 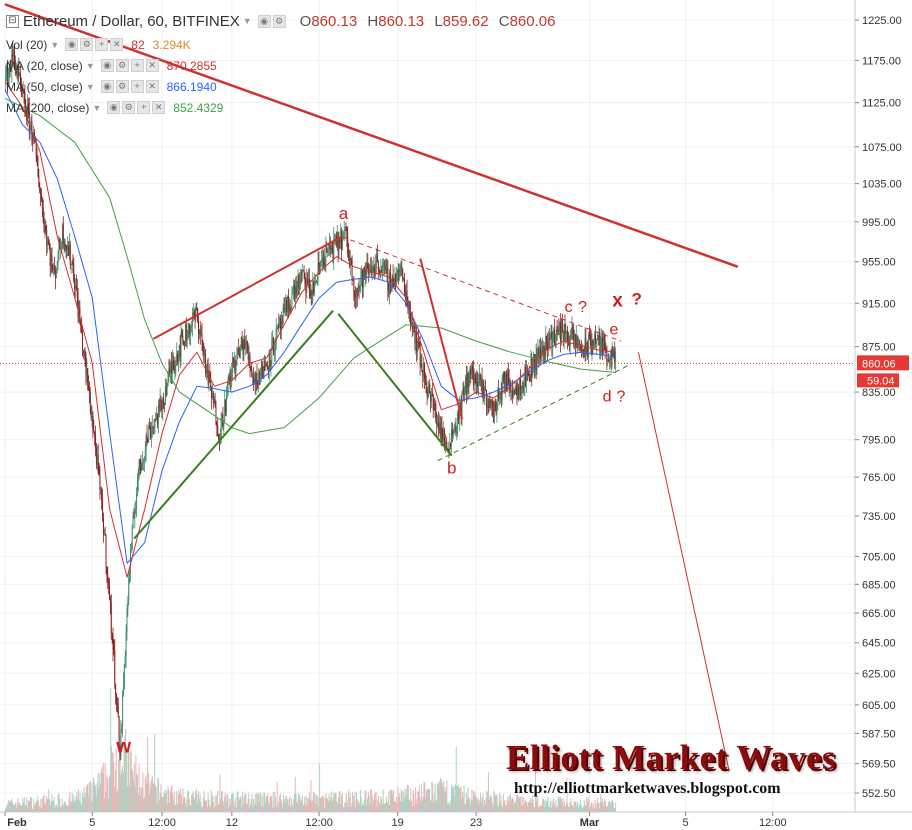 I want to click on series-controls: ◉ ⚙, so click(x=271, y=21).